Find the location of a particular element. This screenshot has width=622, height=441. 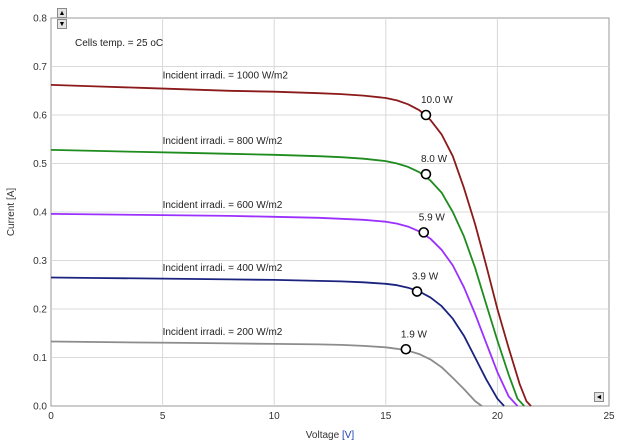

y-axis-title: Current [A] is located at coordinates (11, 212).